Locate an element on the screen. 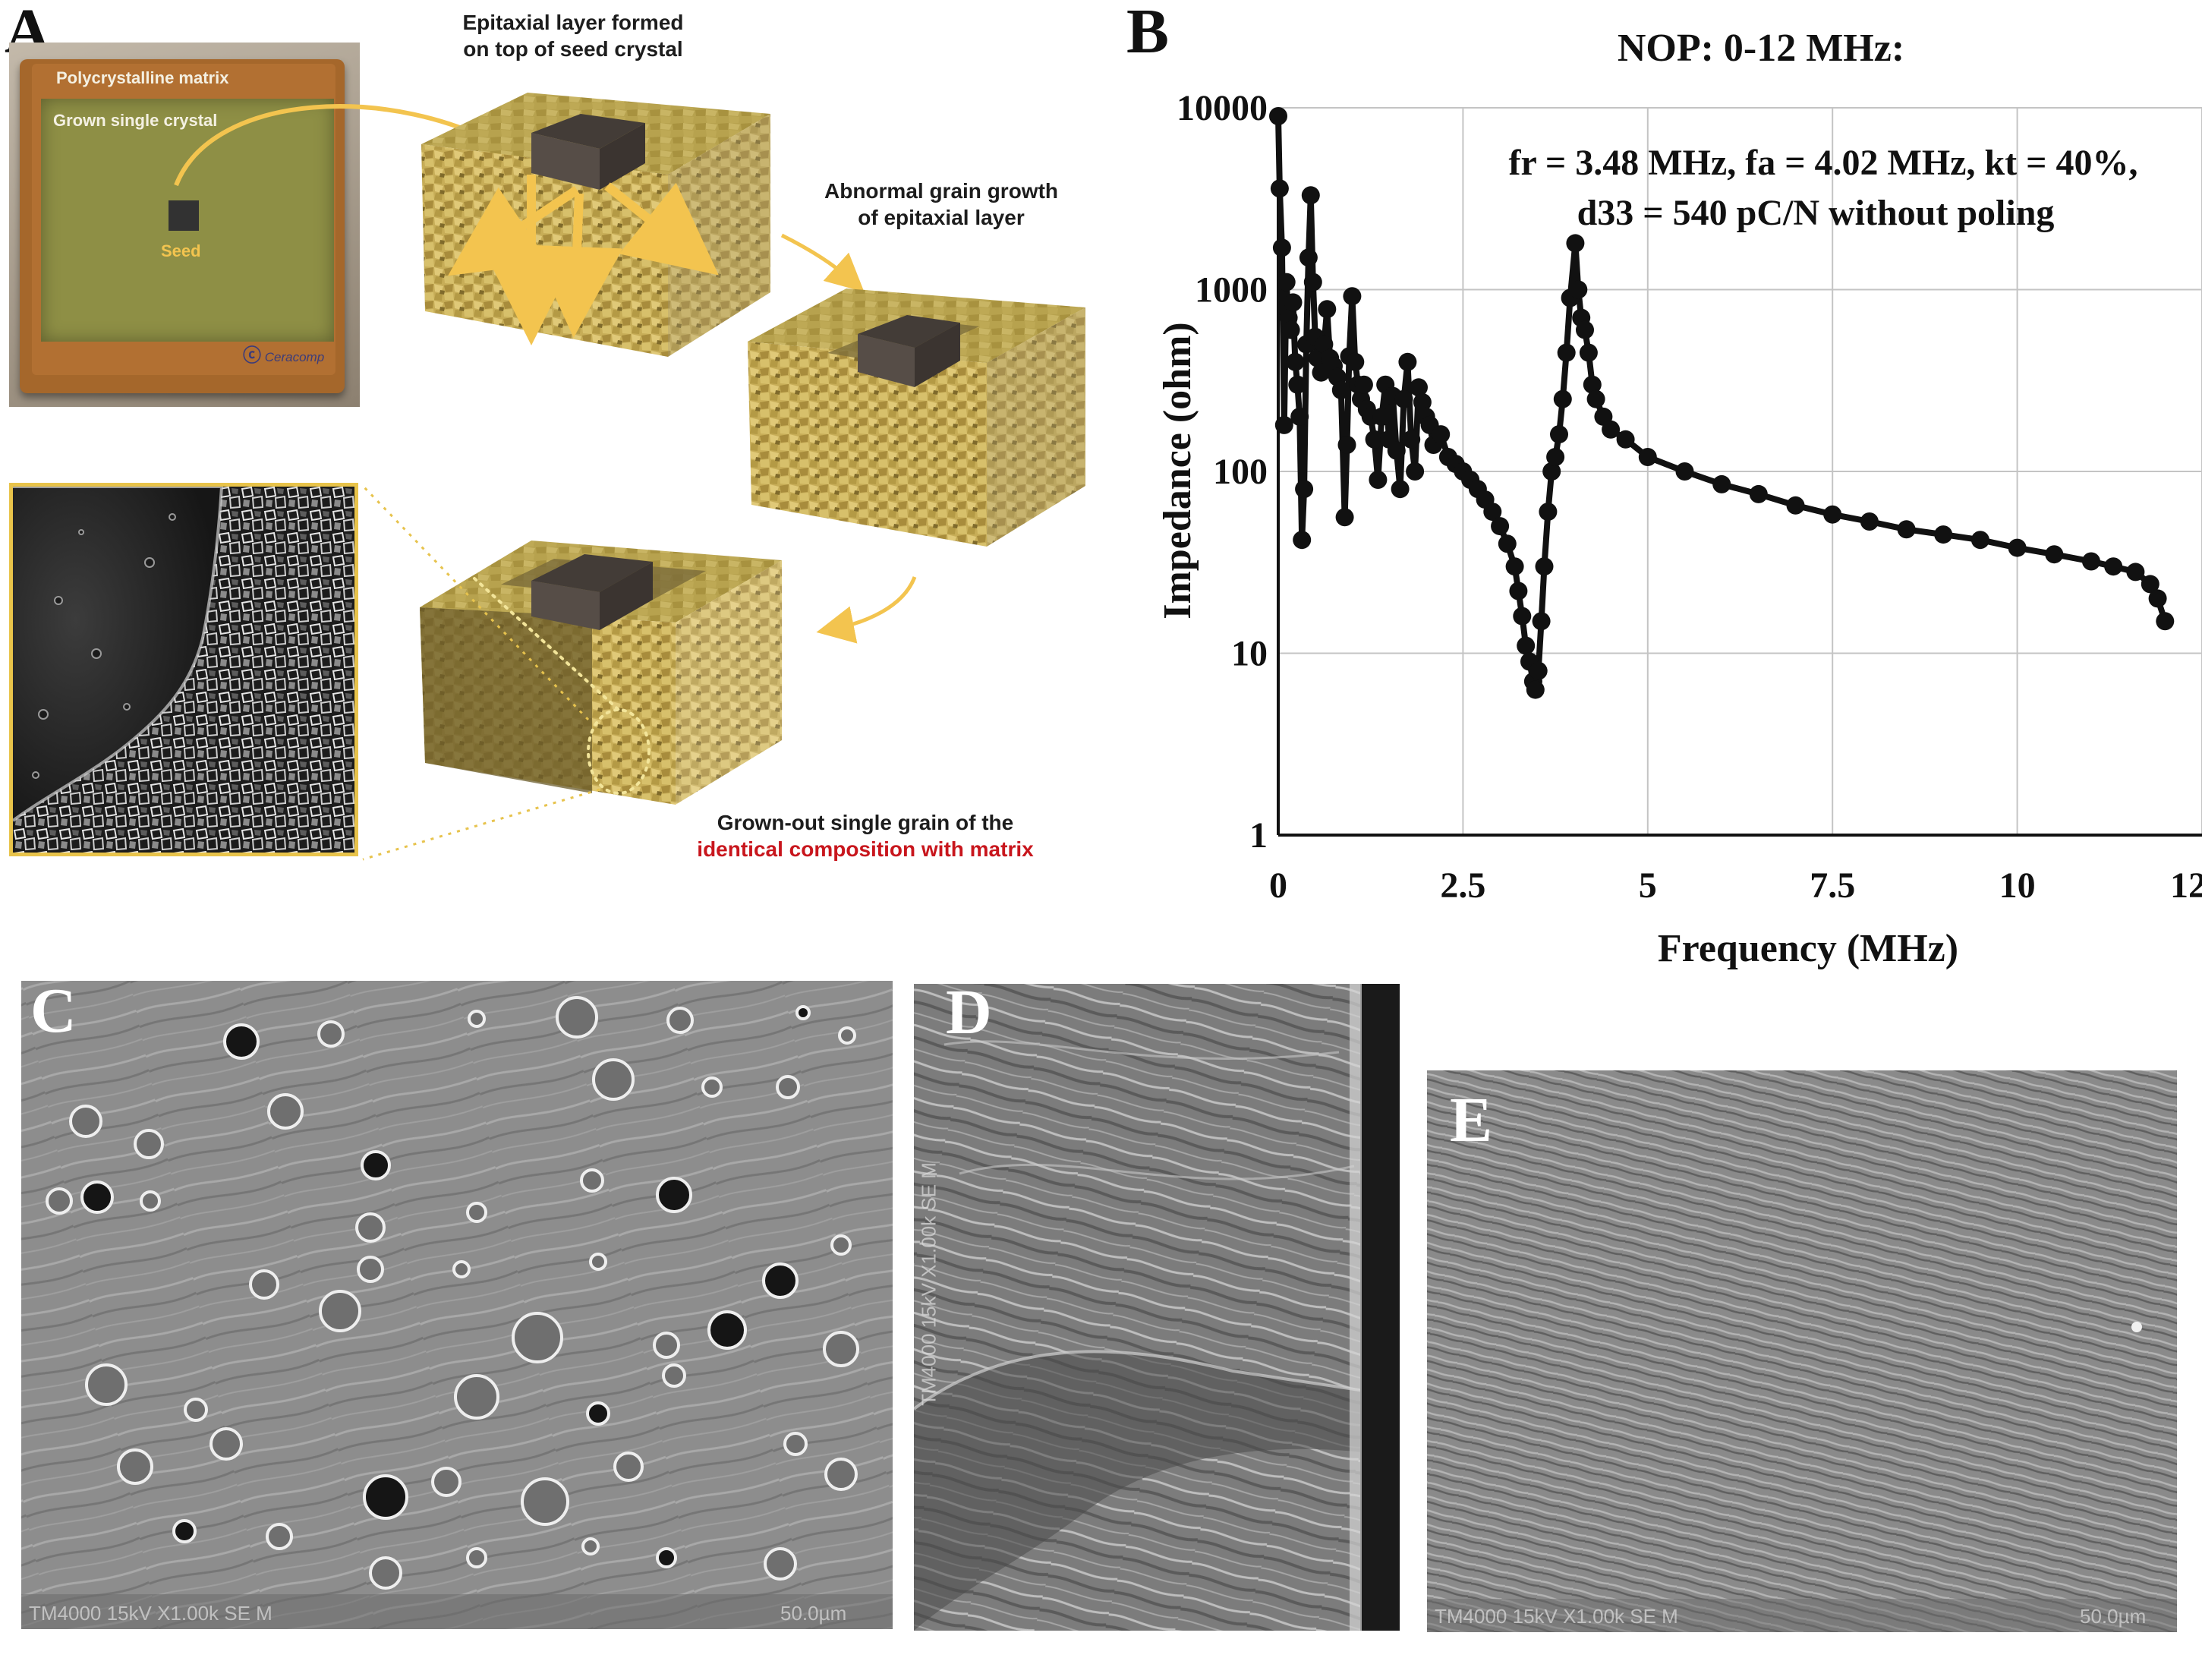 This screenshot has width=2202, height=1680. panel-c-footer: TM4000 15kV X1.00k SE M is located at coordinates (150, 1613).